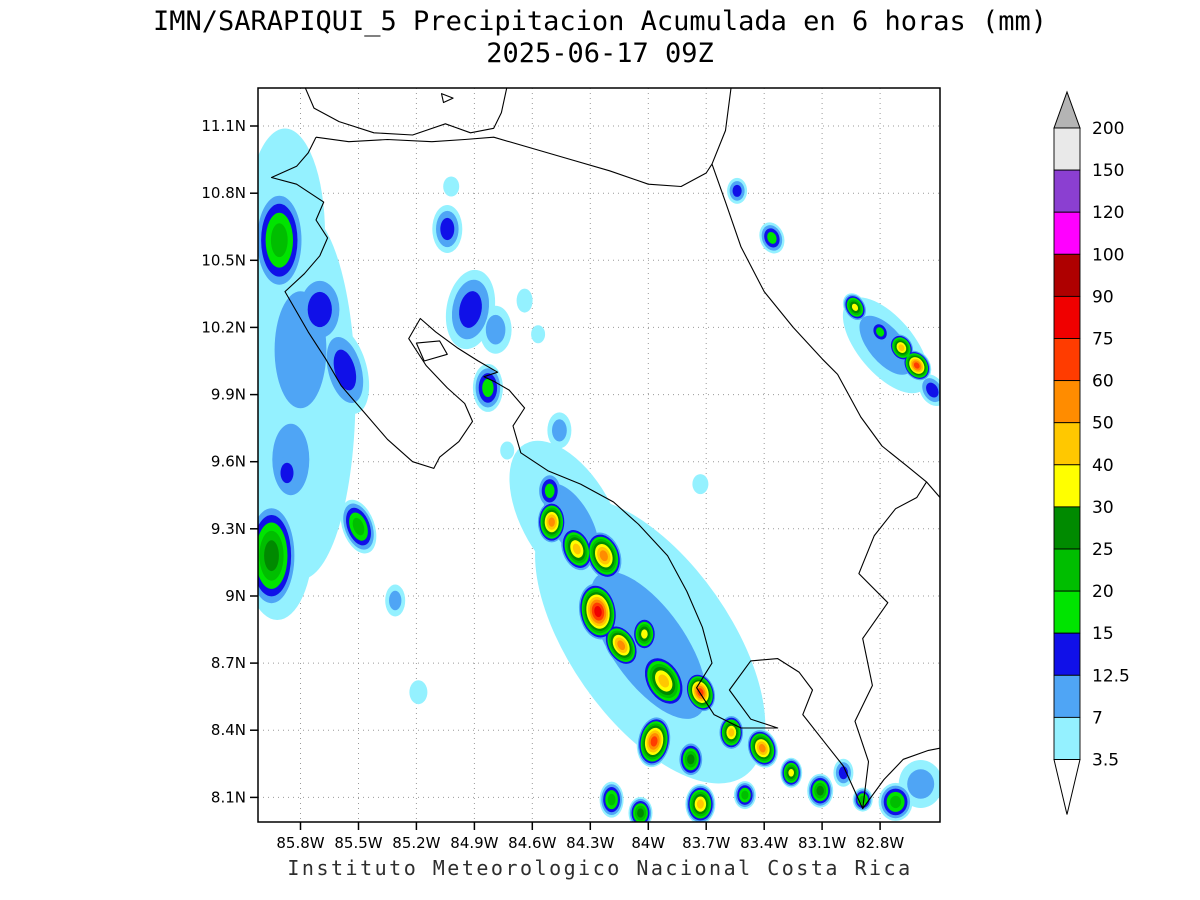 The image size is (1200, 900). Describe the element at coordinates (228, 797) in the screenshot. I see `lat-tick-label: 8.1N` at that location.